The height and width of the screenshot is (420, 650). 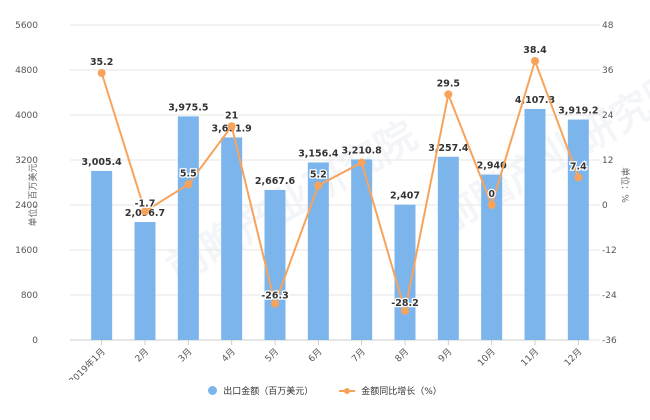 I want to click on line-value-label: 7.4, so click(x=578, y=166).